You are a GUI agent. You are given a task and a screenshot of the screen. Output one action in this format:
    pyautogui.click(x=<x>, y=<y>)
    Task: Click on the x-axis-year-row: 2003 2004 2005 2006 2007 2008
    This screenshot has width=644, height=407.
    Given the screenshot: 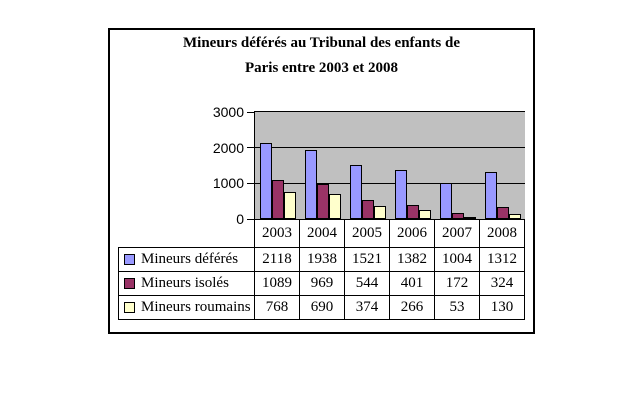 What is the action you would take?
    pyautogui.click(x=389, y=233)
    